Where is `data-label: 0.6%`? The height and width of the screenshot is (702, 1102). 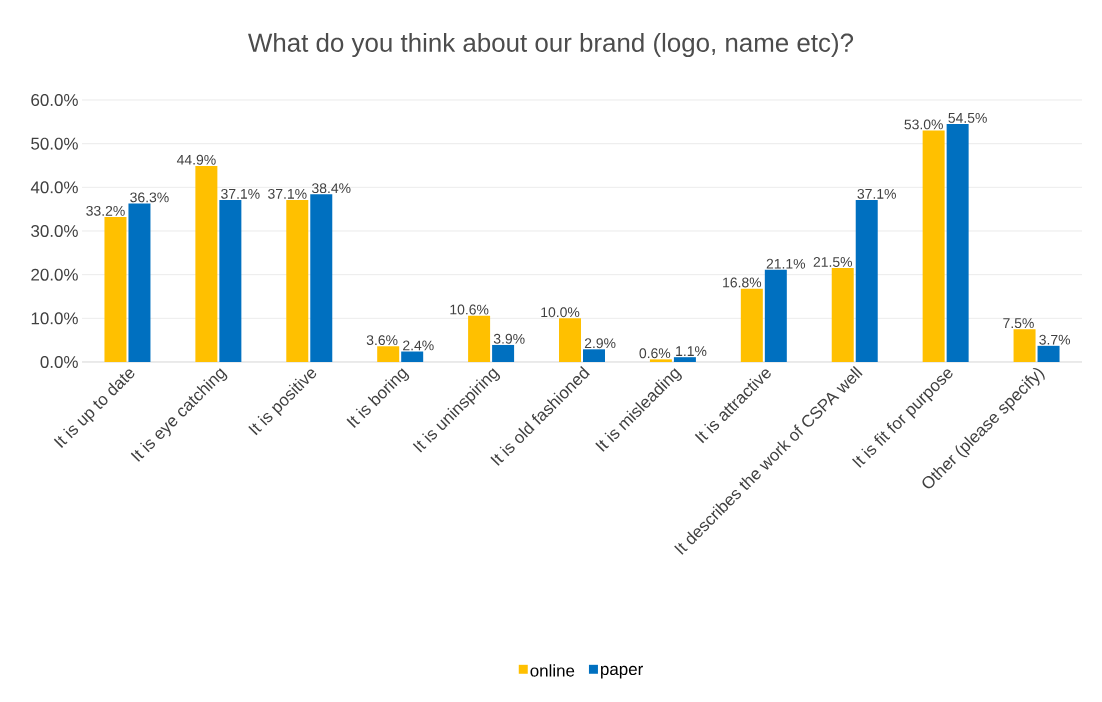 data-label: 0.6% is located at coordinates (655, 353).